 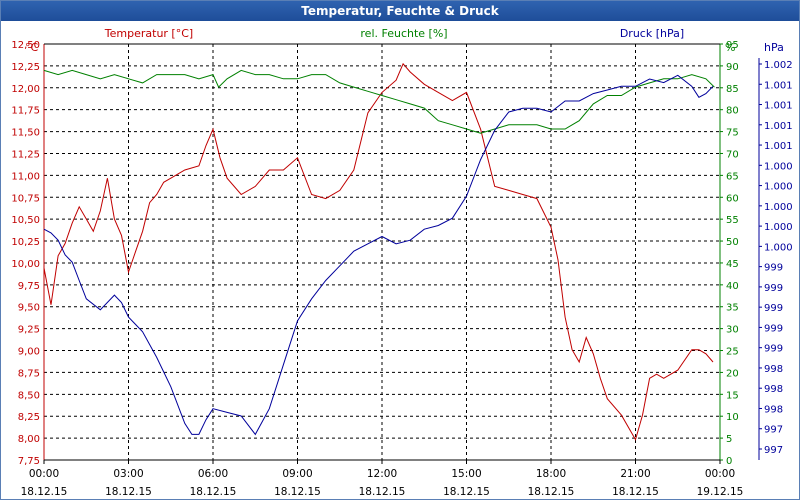 What do you see at coordinates (29, 373) in the screenshot?
I see `temp-tick-label: 8,75` at bounding box center [29, 373].